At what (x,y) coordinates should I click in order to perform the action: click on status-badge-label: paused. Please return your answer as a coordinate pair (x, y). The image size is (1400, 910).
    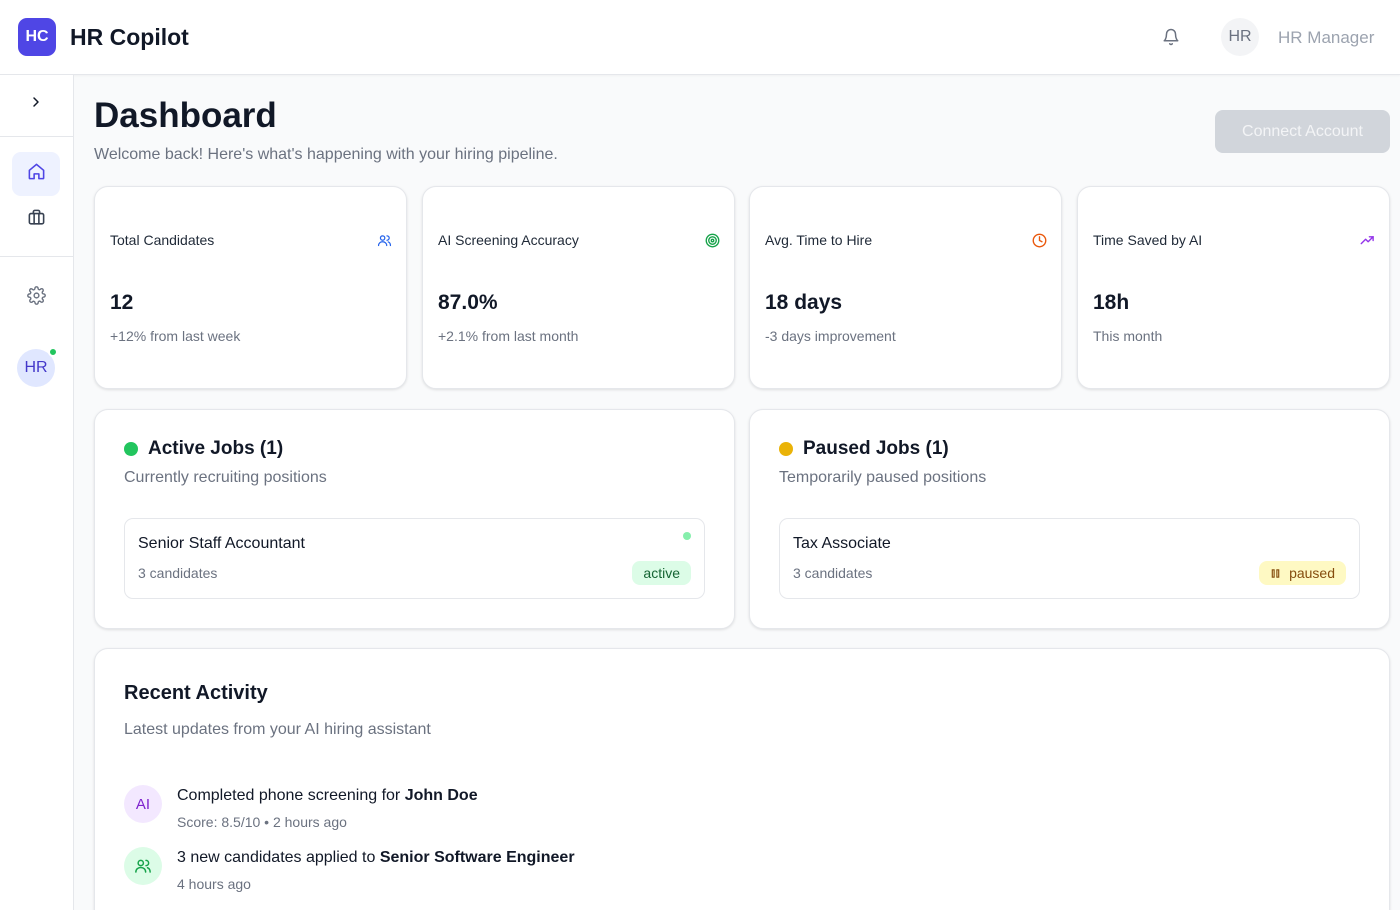
    Looking at the image, I should click on (1312, 573).